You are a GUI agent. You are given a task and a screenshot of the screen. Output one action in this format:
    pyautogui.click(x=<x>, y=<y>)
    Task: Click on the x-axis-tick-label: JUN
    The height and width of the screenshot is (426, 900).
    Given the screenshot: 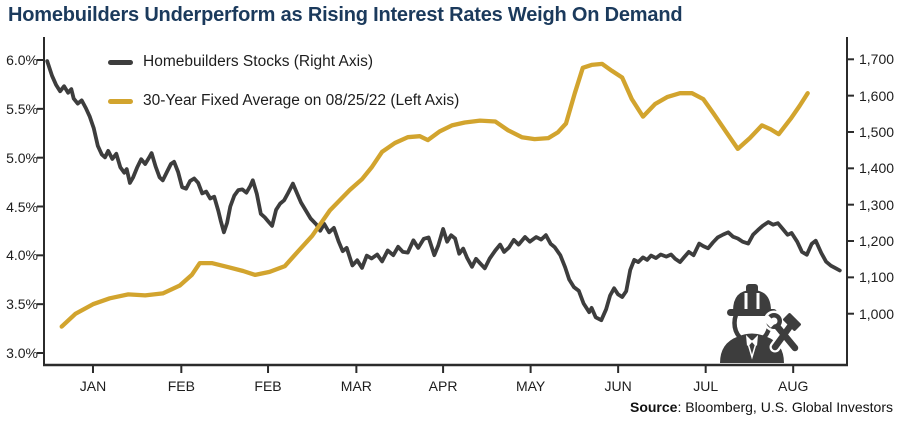 What is the action you would take?
    pyautogui.click(x=618, y=386)
    